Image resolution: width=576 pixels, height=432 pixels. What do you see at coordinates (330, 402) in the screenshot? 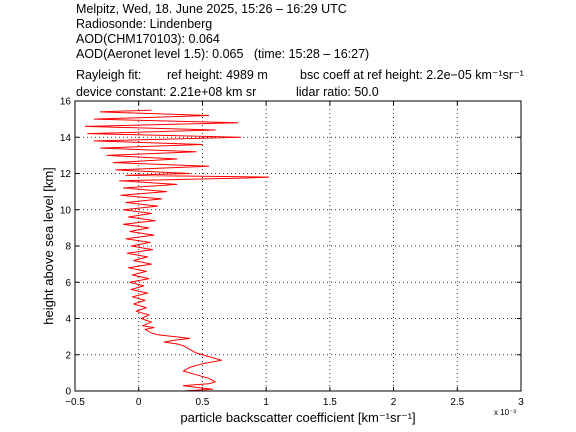
I see `x-tick-label: 1.5` at bounding box center [330, 402].